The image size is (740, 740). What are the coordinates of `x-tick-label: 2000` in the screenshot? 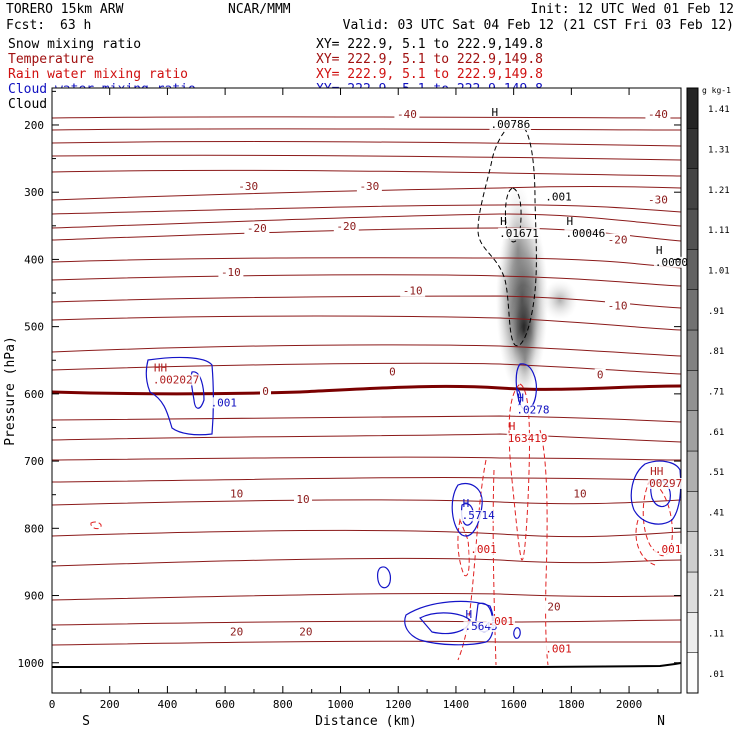 It's located at (629, 704).